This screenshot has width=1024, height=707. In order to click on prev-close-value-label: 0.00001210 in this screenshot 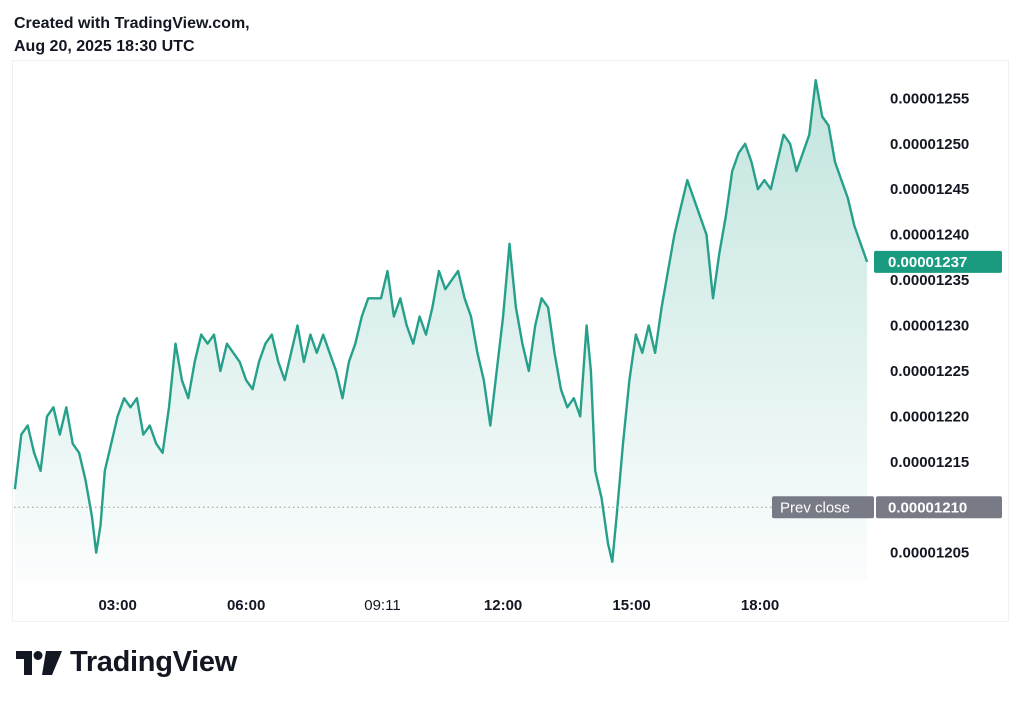, I will do `click(927, 507)`.